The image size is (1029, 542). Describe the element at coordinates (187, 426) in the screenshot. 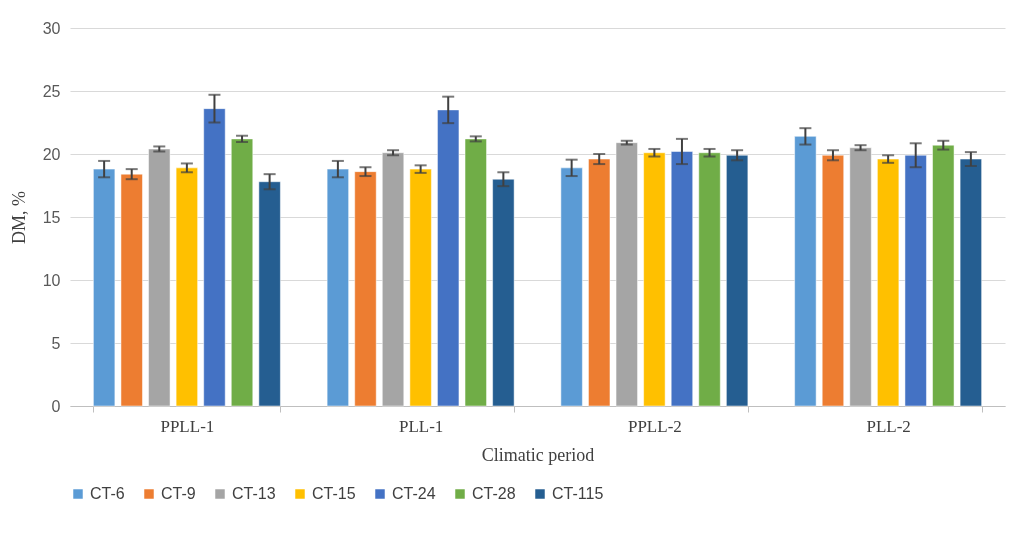

I see `x-tick-label: PPLL-1` at that location.